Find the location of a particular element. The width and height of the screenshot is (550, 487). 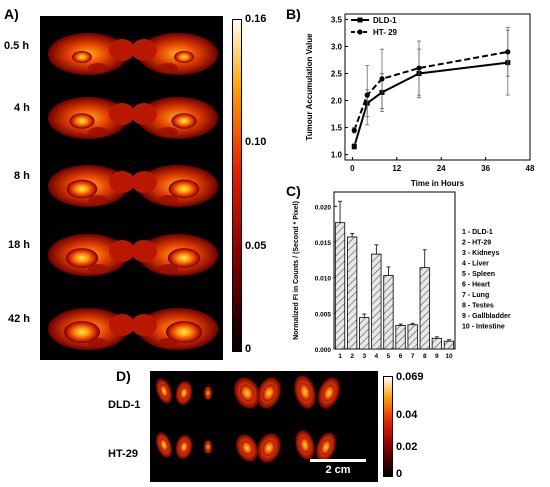

legend-item-c: 5 - Spleen is located at coordinates (478, 274).